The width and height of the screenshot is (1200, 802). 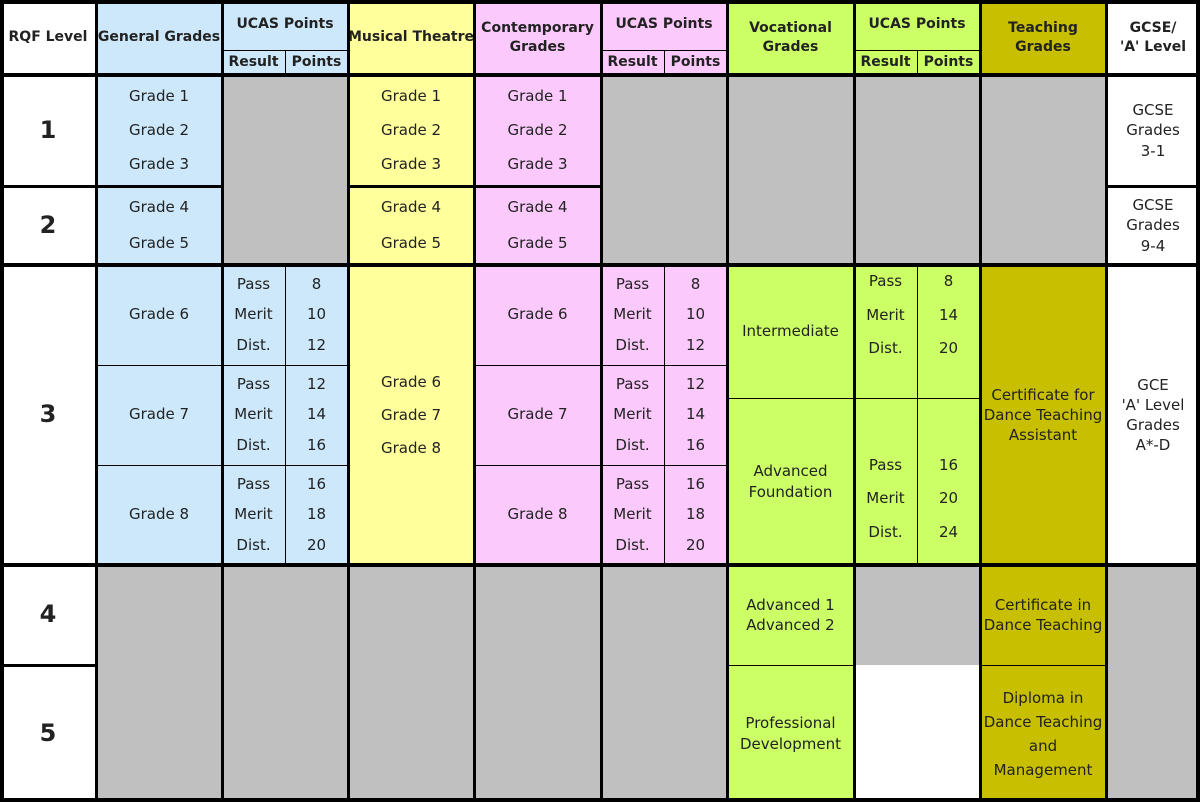 I want to click on gcse-a-level-3: GCE 'A' Level Grades A*-D, so click(x=1153, y=415).